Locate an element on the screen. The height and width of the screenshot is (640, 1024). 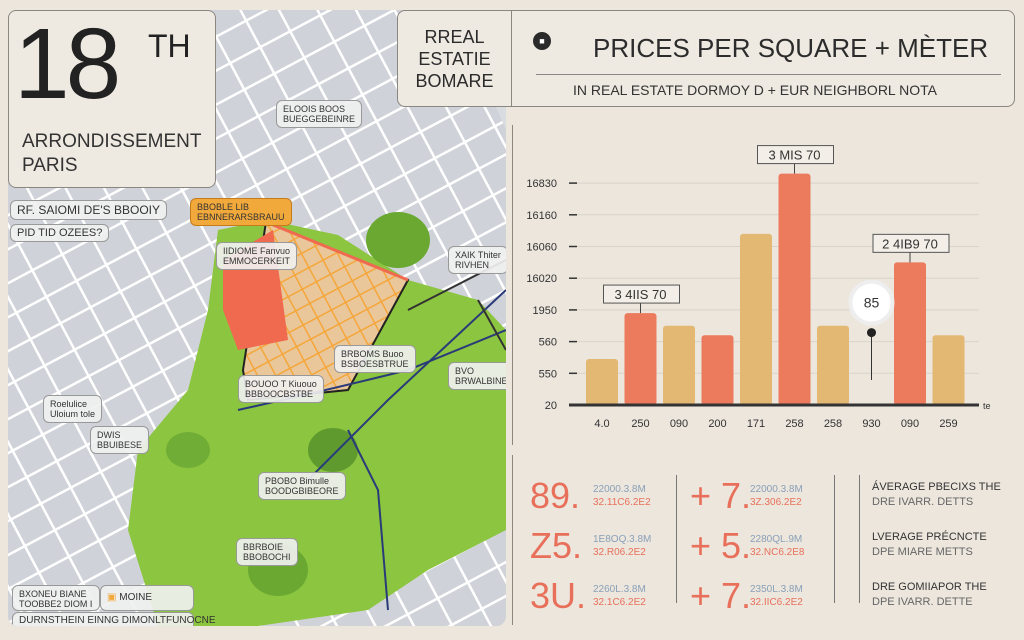
arrondissement-name: ARRONDISSEMENT PARIS is located at coordinates (111, 154).